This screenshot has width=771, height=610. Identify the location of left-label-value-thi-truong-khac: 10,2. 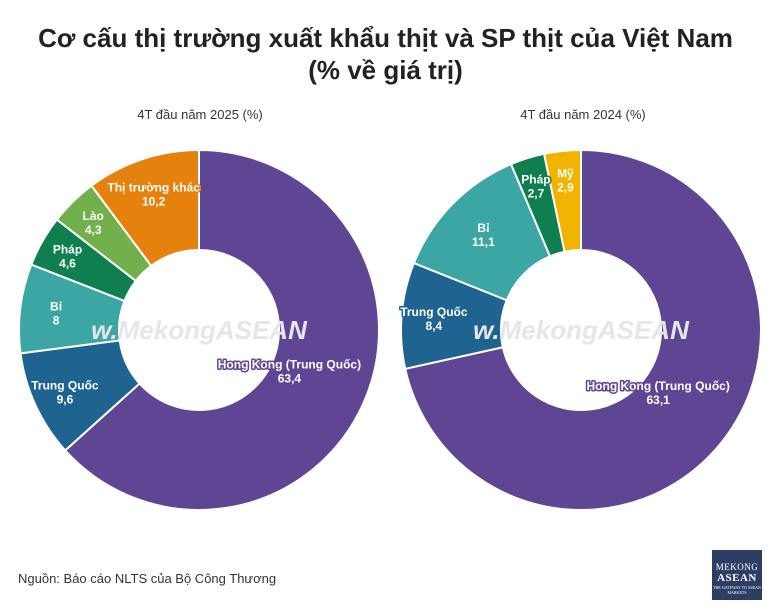
(154, 201).